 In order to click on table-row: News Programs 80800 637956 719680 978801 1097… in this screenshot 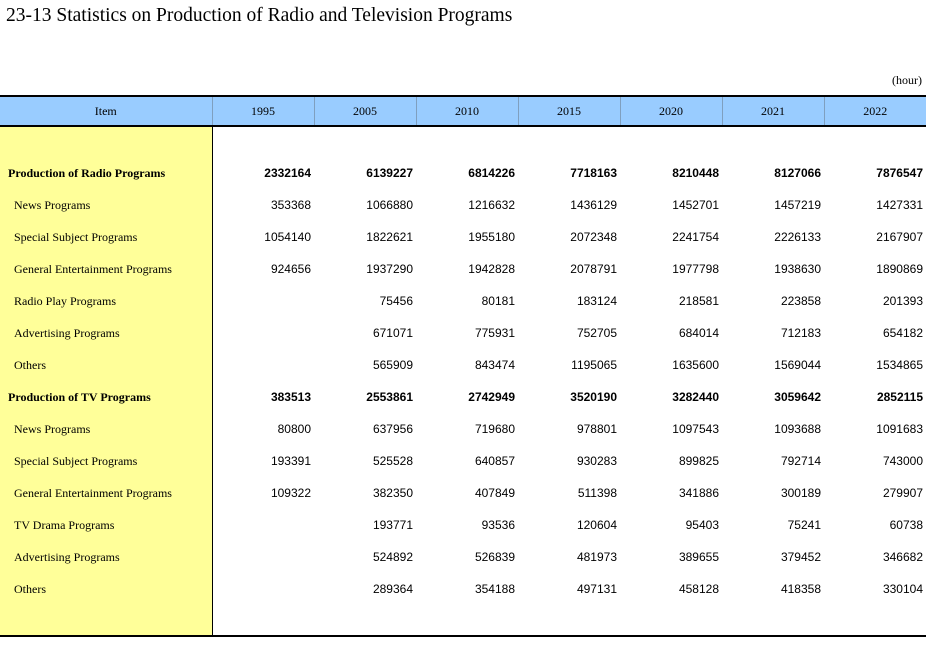, I will do `click(463, 429)`.